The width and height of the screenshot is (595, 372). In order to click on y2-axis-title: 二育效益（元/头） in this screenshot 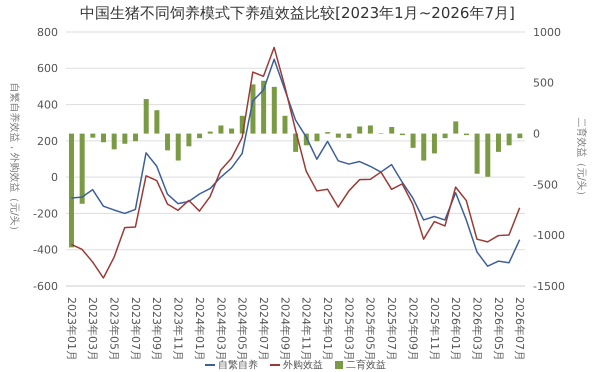, I will do `click(581, 159)`.